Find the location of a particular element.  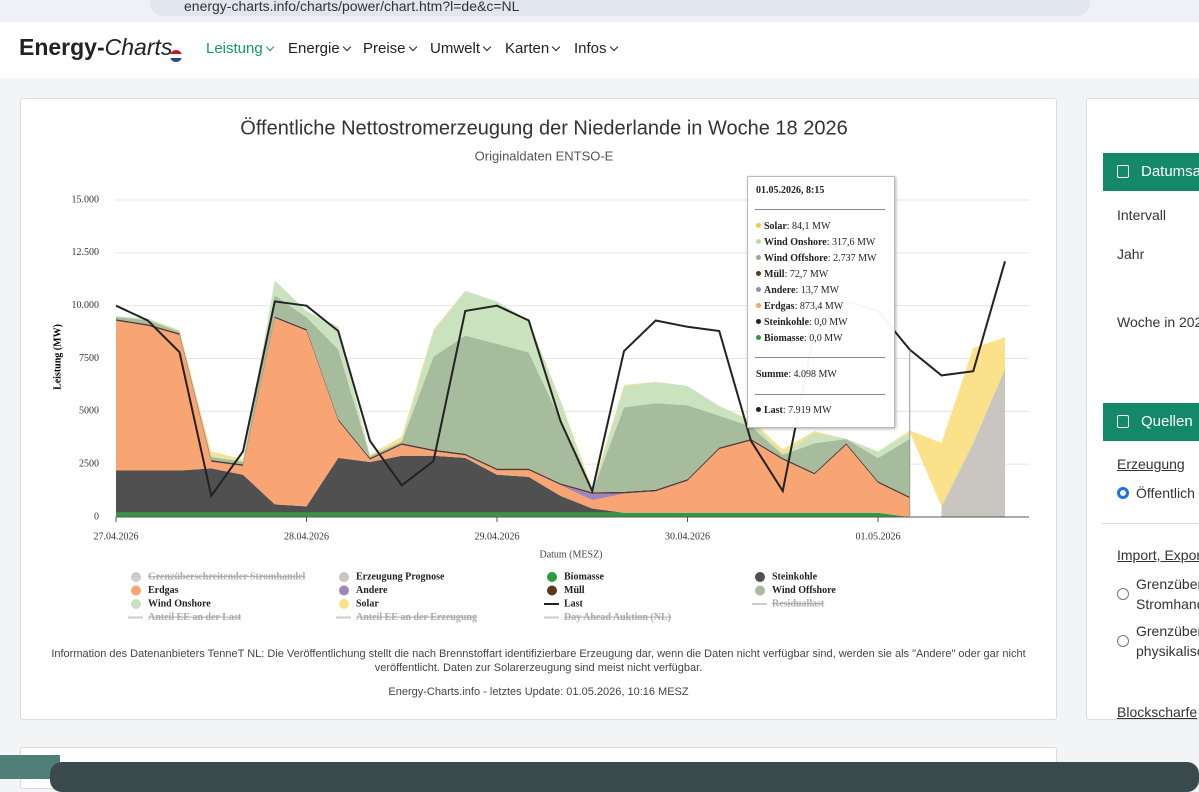

y-tick-label: 2500 is located at coordinates (89, 463).